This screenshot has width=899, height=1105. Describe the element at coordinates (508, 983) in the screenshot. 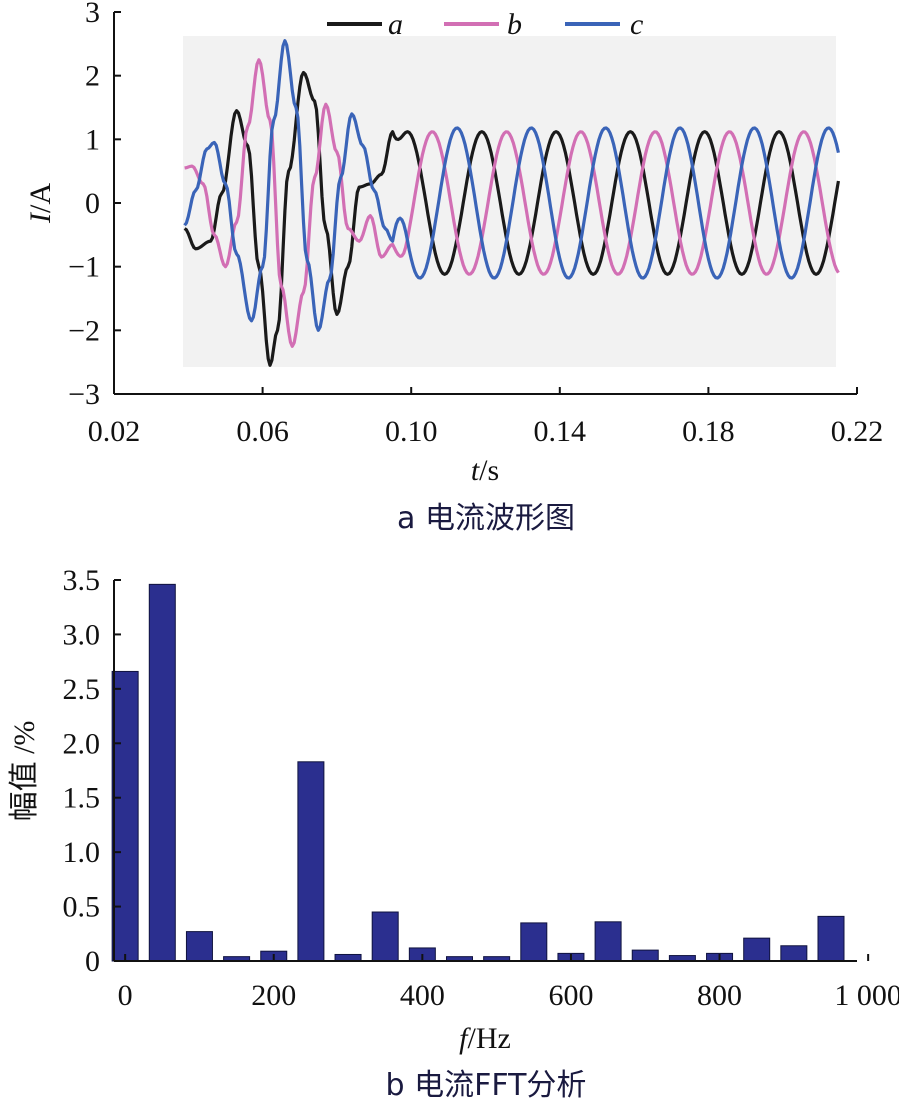

I see `chart-b-x-ticks: 0 200 400 600 800 1 000` at that location.